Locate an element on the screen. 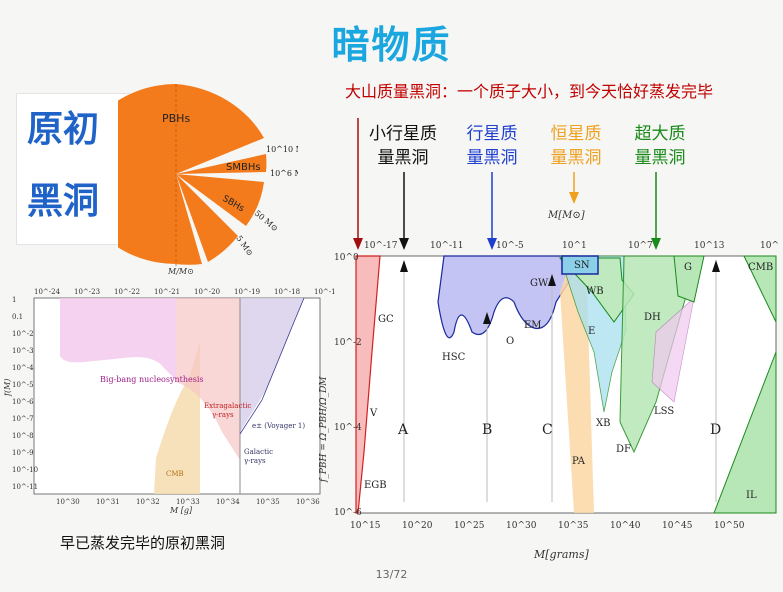 The width and height of the screenshot is (783, 592). region-label: DH is located at coordinates (652, 317).